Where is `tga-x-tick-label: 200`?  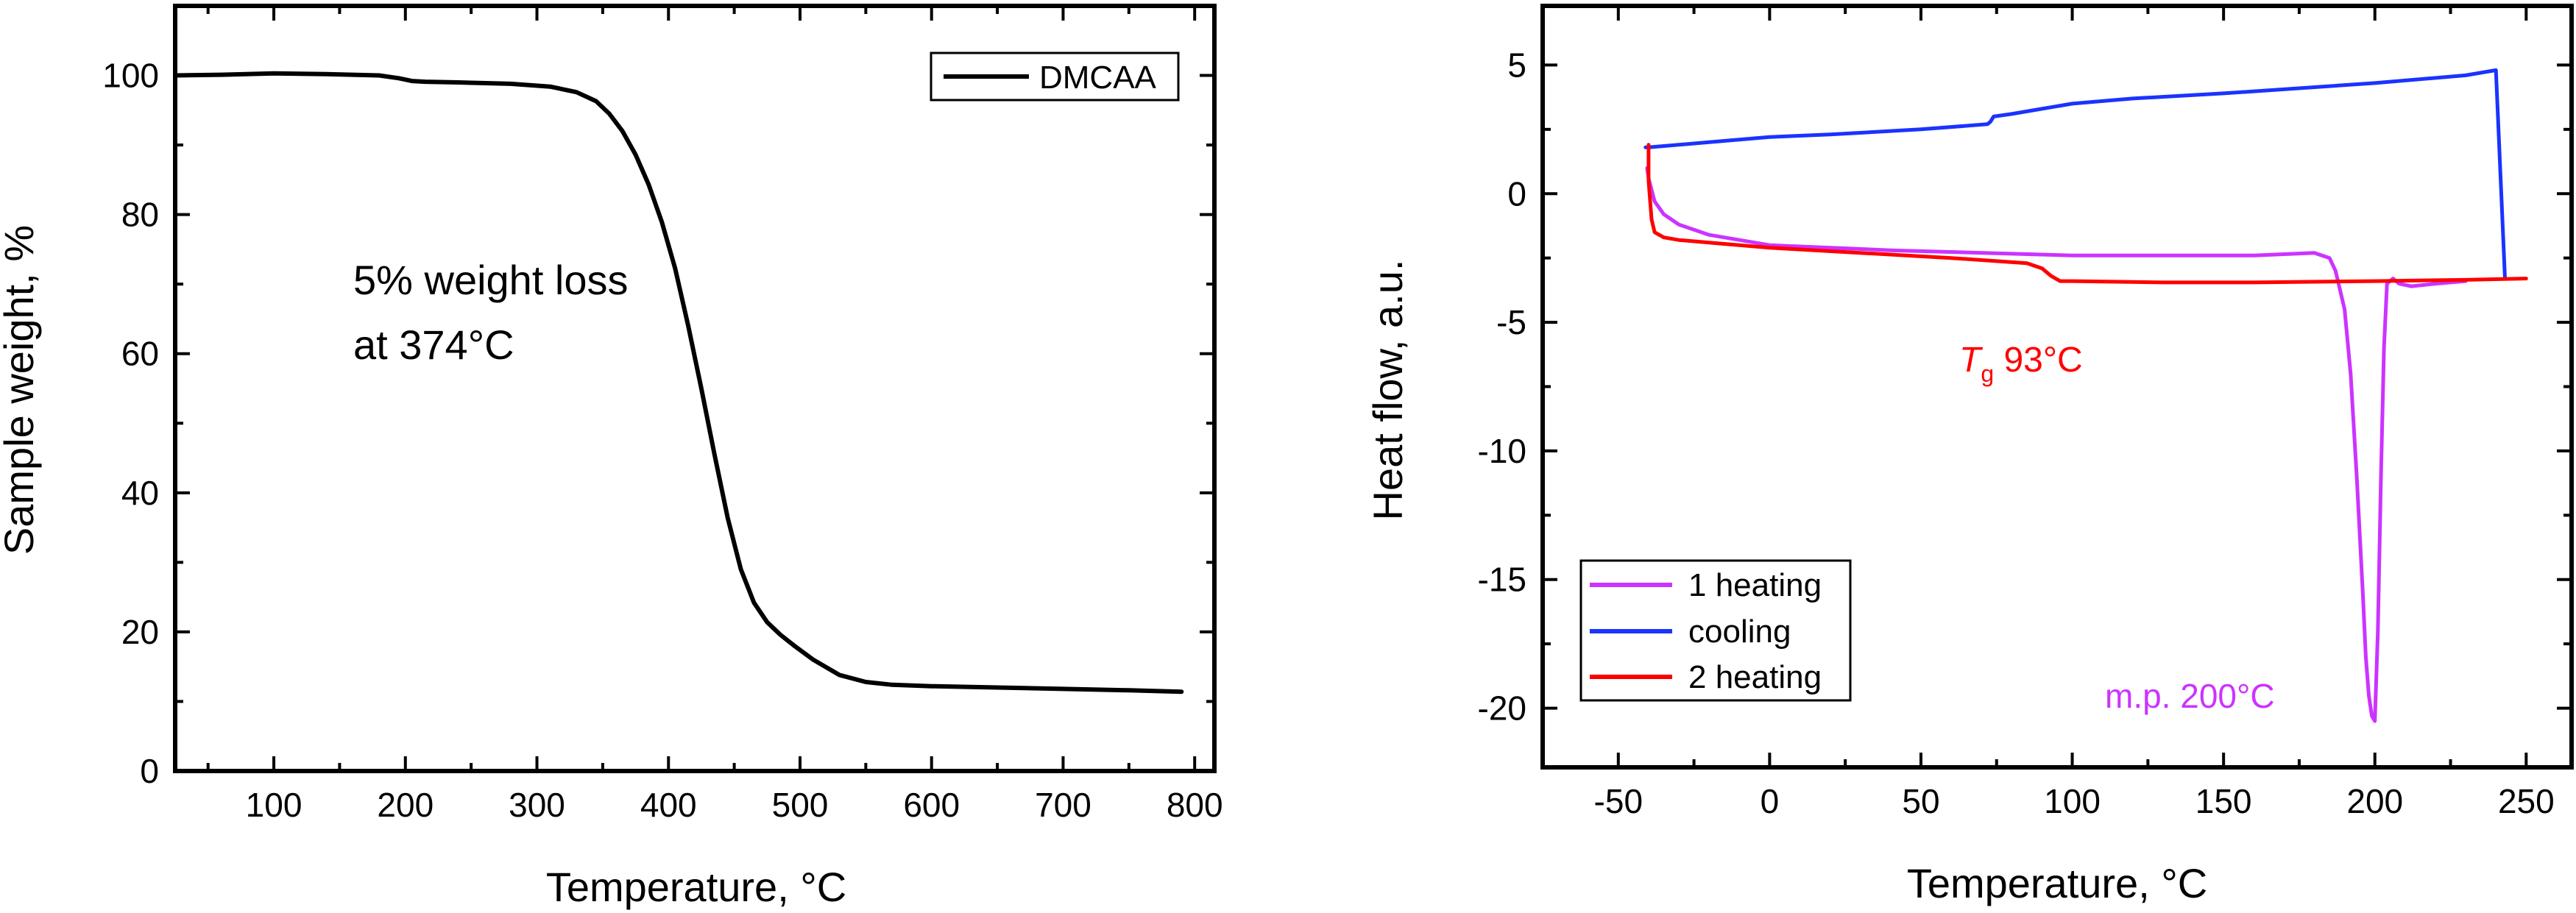
tga-x-tick-label: 200 is located at coordinates (405, 805).